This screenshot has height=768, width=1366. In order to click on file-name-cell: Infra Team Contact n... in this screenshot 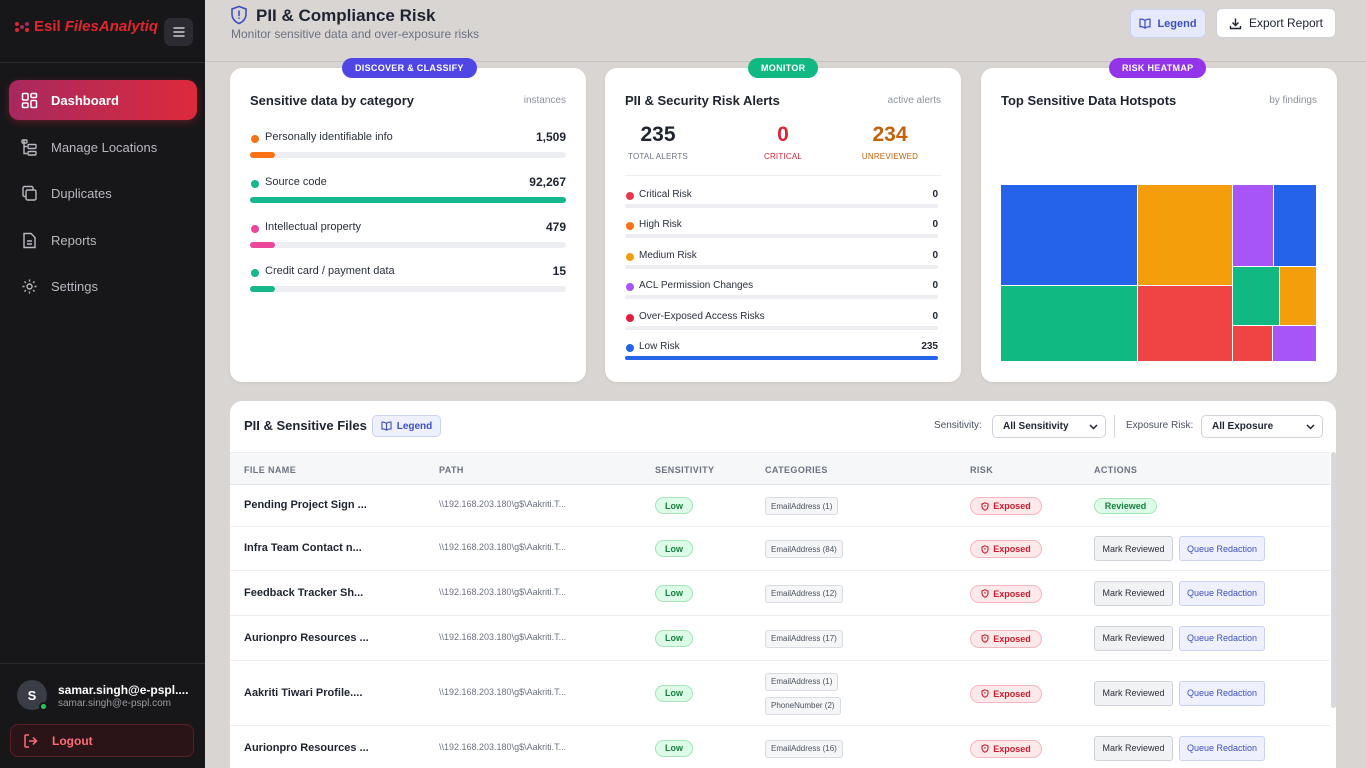, I will do `click(303, 548)`.